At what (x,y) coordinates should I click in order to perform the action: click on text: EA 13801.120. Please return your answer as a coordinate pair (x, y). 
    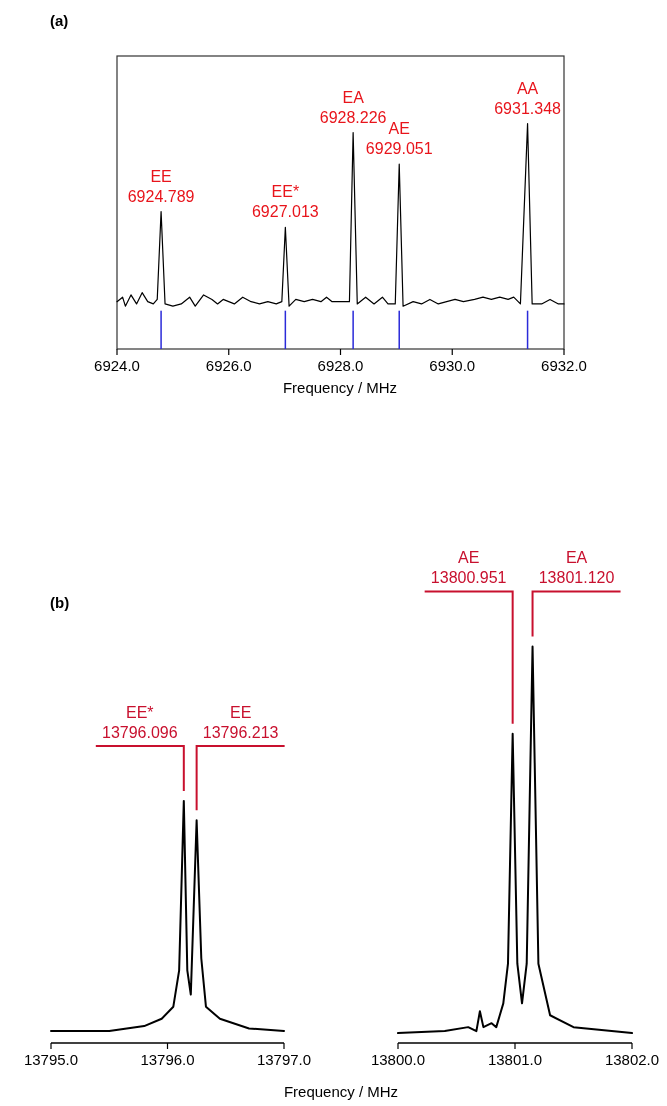
    Looking at the image, I should click on (576, 568).